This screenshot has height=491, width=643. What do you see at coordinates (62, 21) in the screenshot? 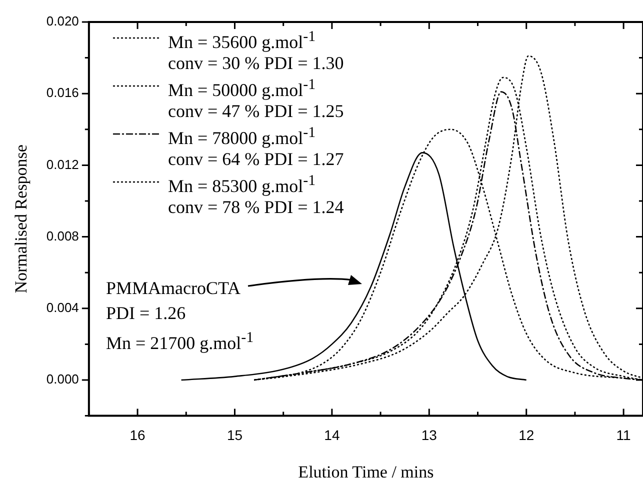
I see `y-tick-label: 0.020` at bounding box center [62, 21].